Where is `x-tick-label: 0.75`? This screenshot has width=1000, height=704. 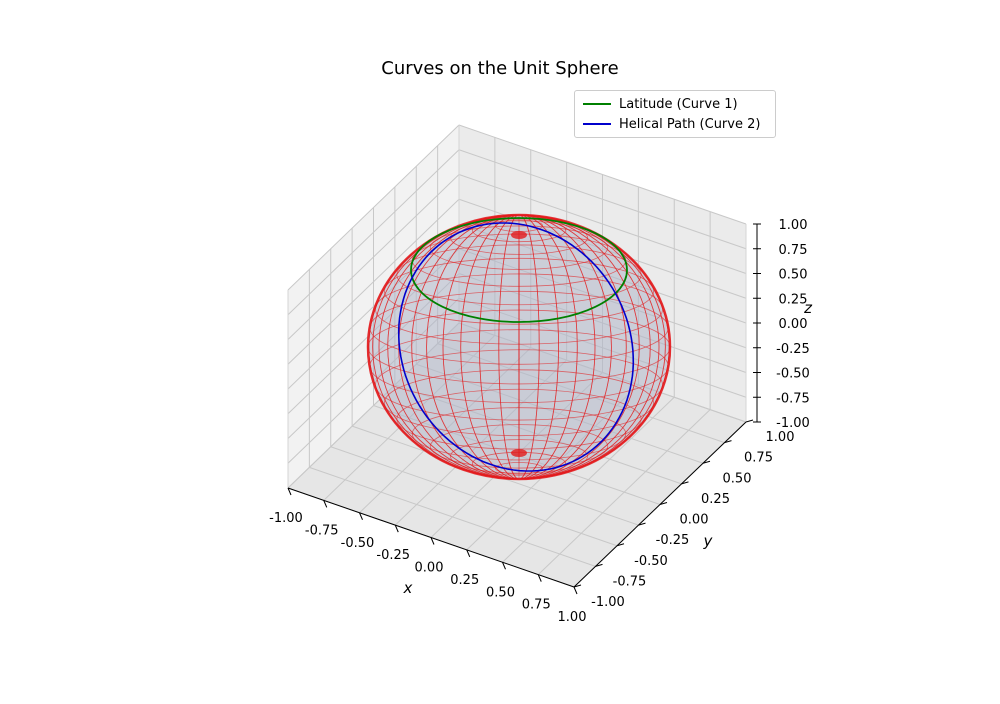 x-tick-label: 0.75 is located at coordinates (536, 605).